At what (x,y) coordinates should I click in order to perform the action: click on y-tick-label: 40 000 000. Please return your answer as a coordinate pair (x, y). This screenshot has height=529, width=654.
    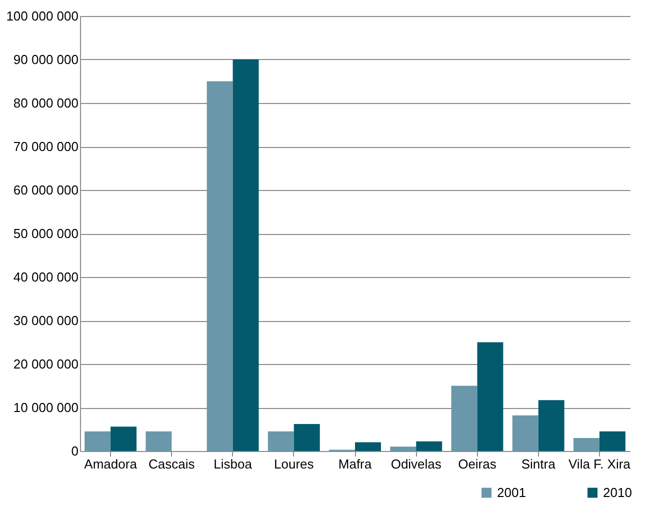
    Looking at the image, I should click on (45, 277).